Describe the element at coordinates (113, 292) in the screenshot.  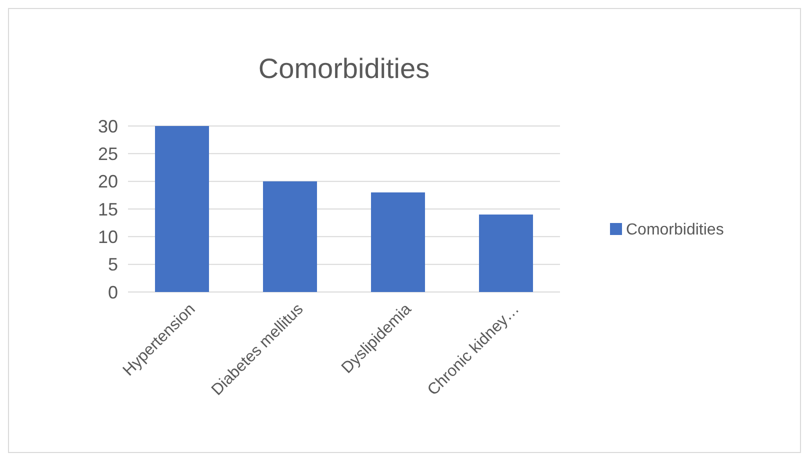
I see `y-tick-label: 0` at that location.